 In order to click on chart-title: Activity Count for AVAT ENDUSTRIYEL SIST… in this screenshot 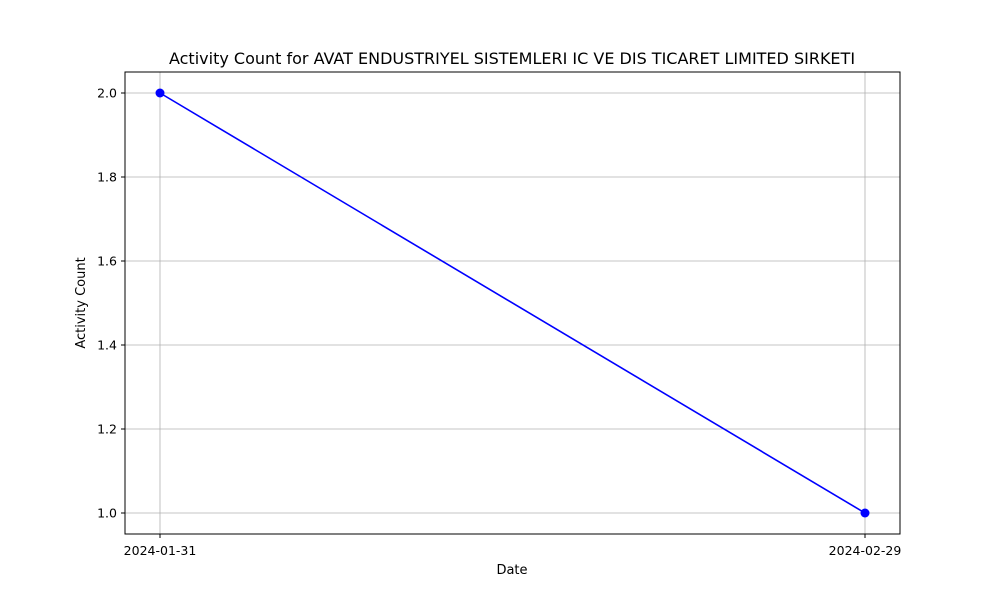, I will do `click(512, 58)`.